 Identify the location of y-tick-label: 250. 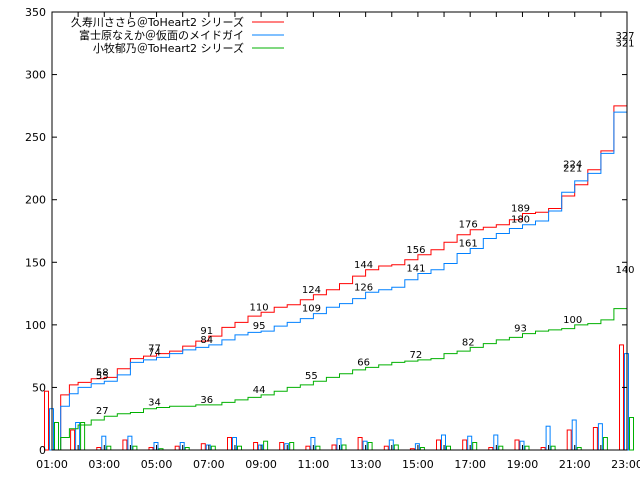
(35, 137).